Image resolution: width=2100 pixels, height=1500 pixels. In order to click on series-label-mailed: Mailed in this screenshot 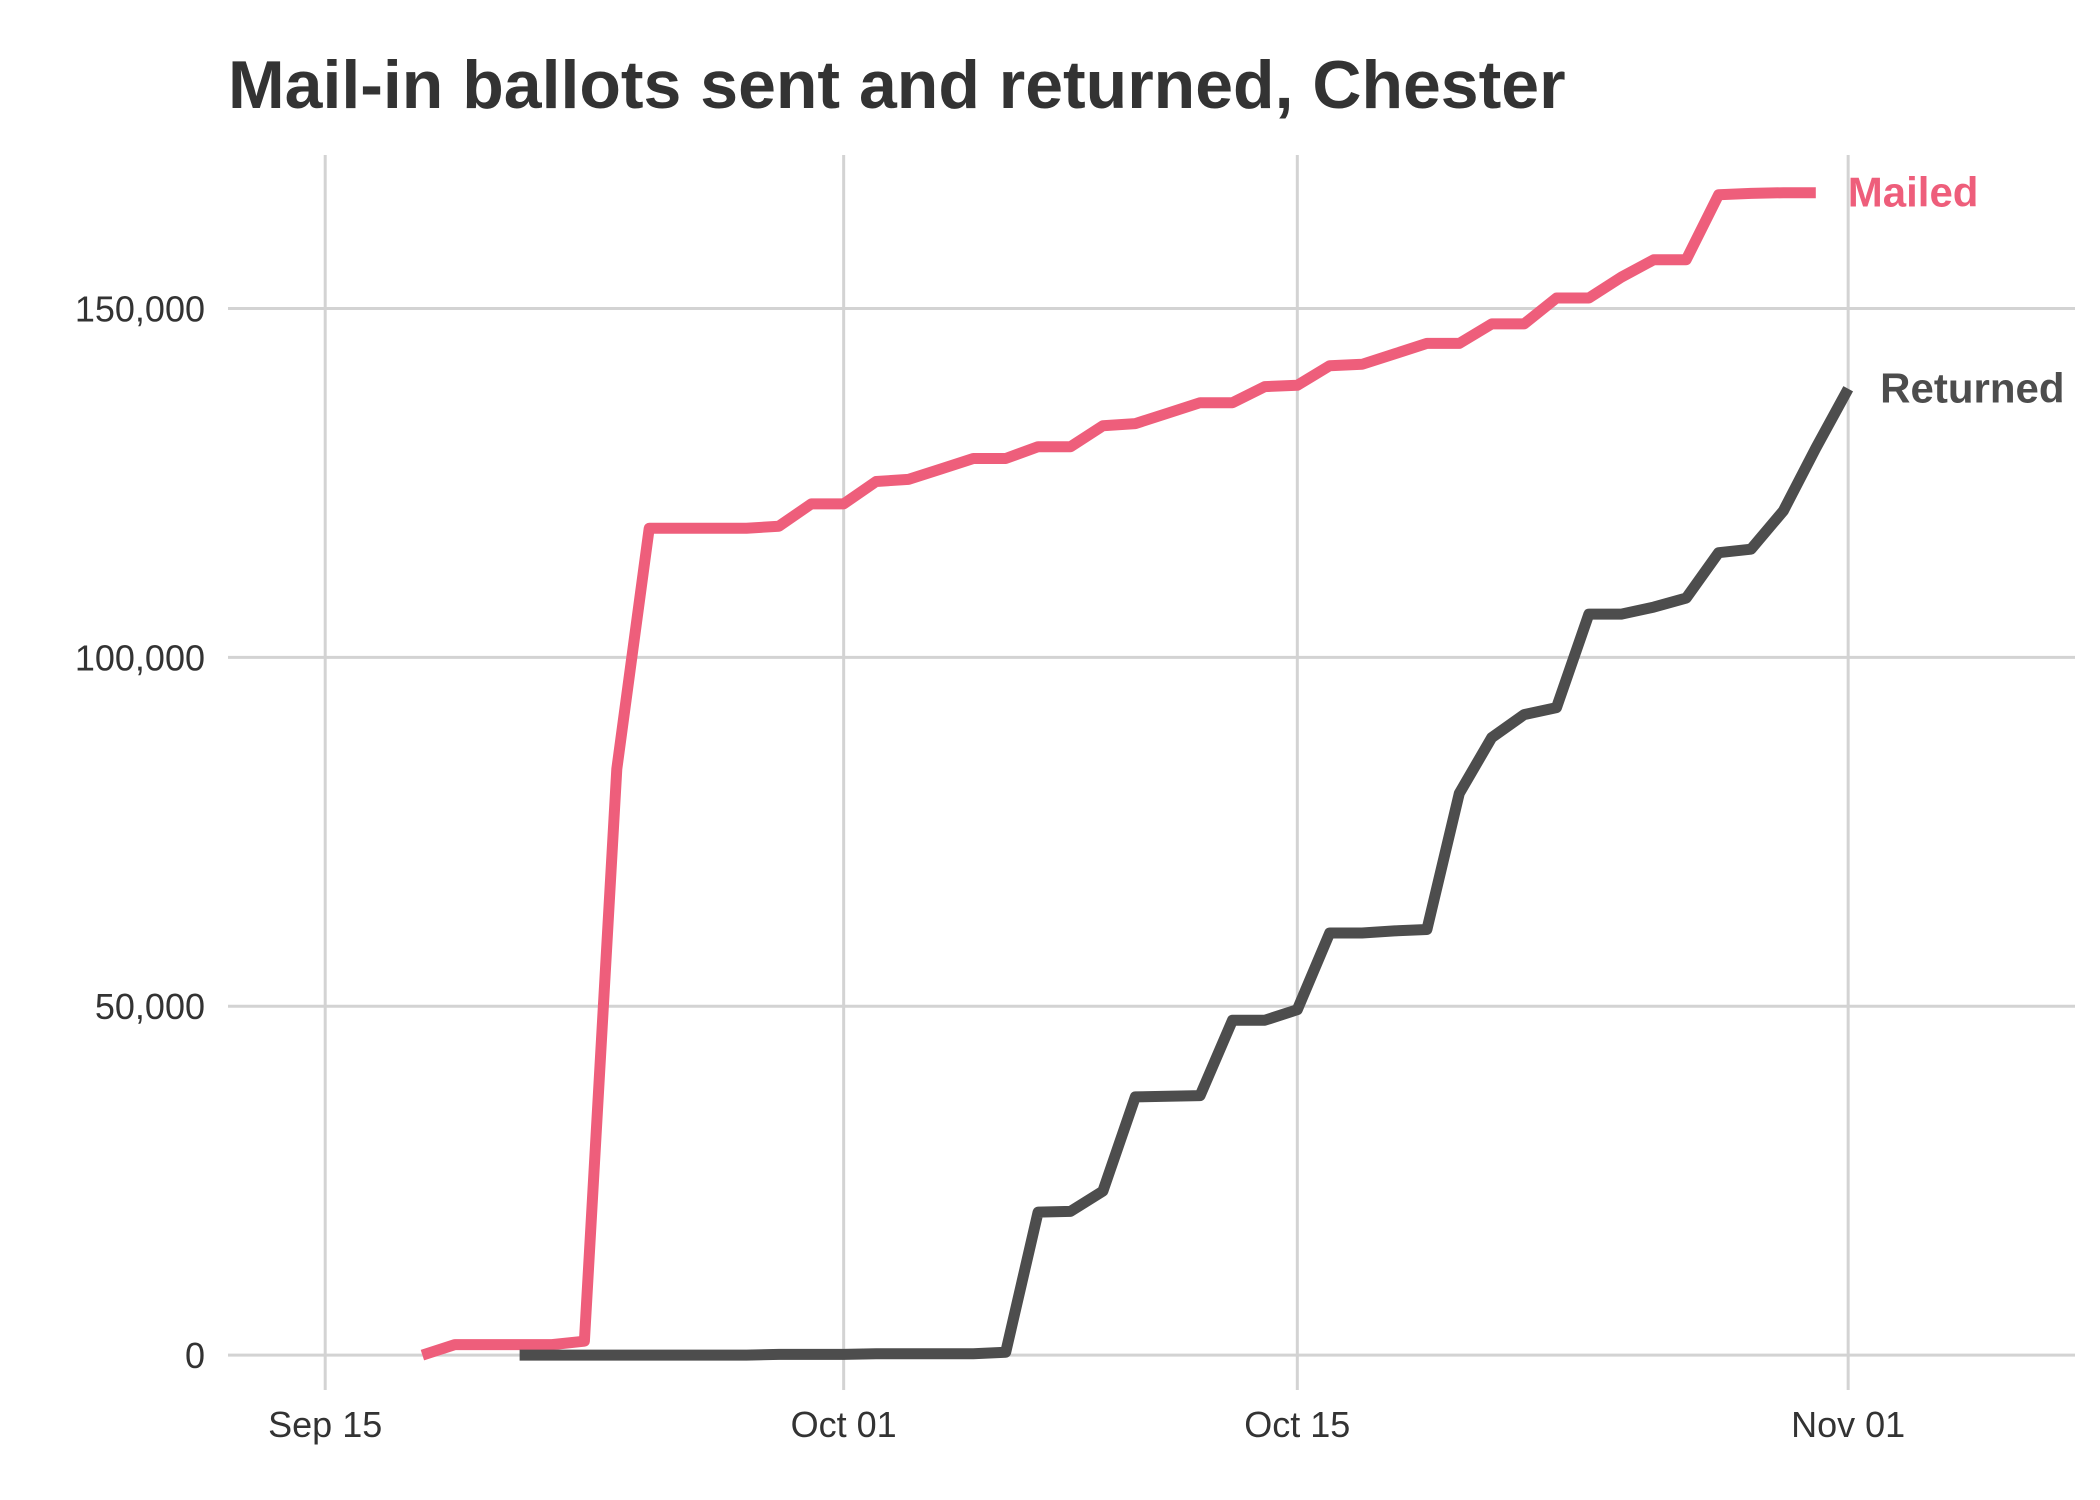, I will do `click(1913, 192)`.